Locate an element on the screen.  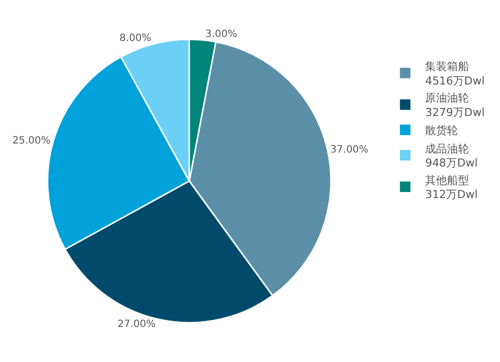
data-label: 27.00% is located at coordinates (136, 324).